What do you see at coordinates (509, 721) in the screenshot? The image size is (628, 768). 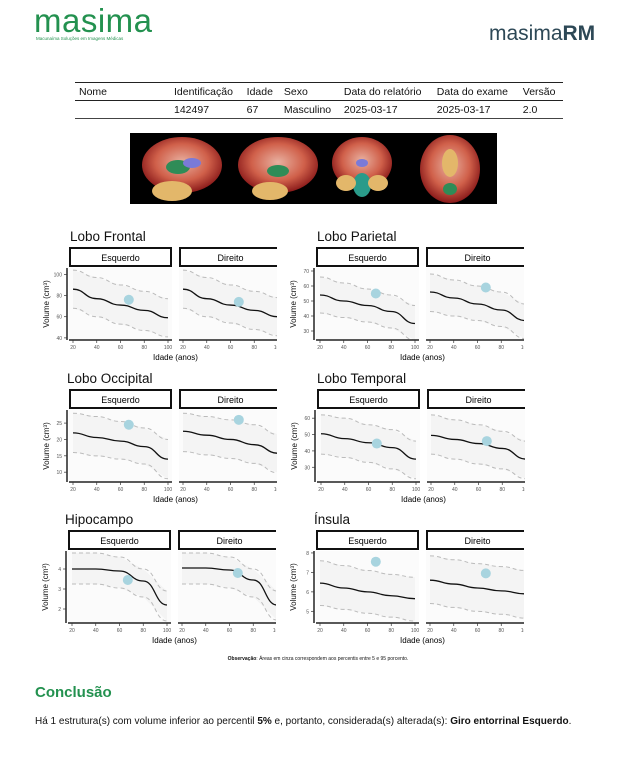 I see `conclusion-structure: Giro entorrinal Esquerdo` at bounding box center [509, 721].